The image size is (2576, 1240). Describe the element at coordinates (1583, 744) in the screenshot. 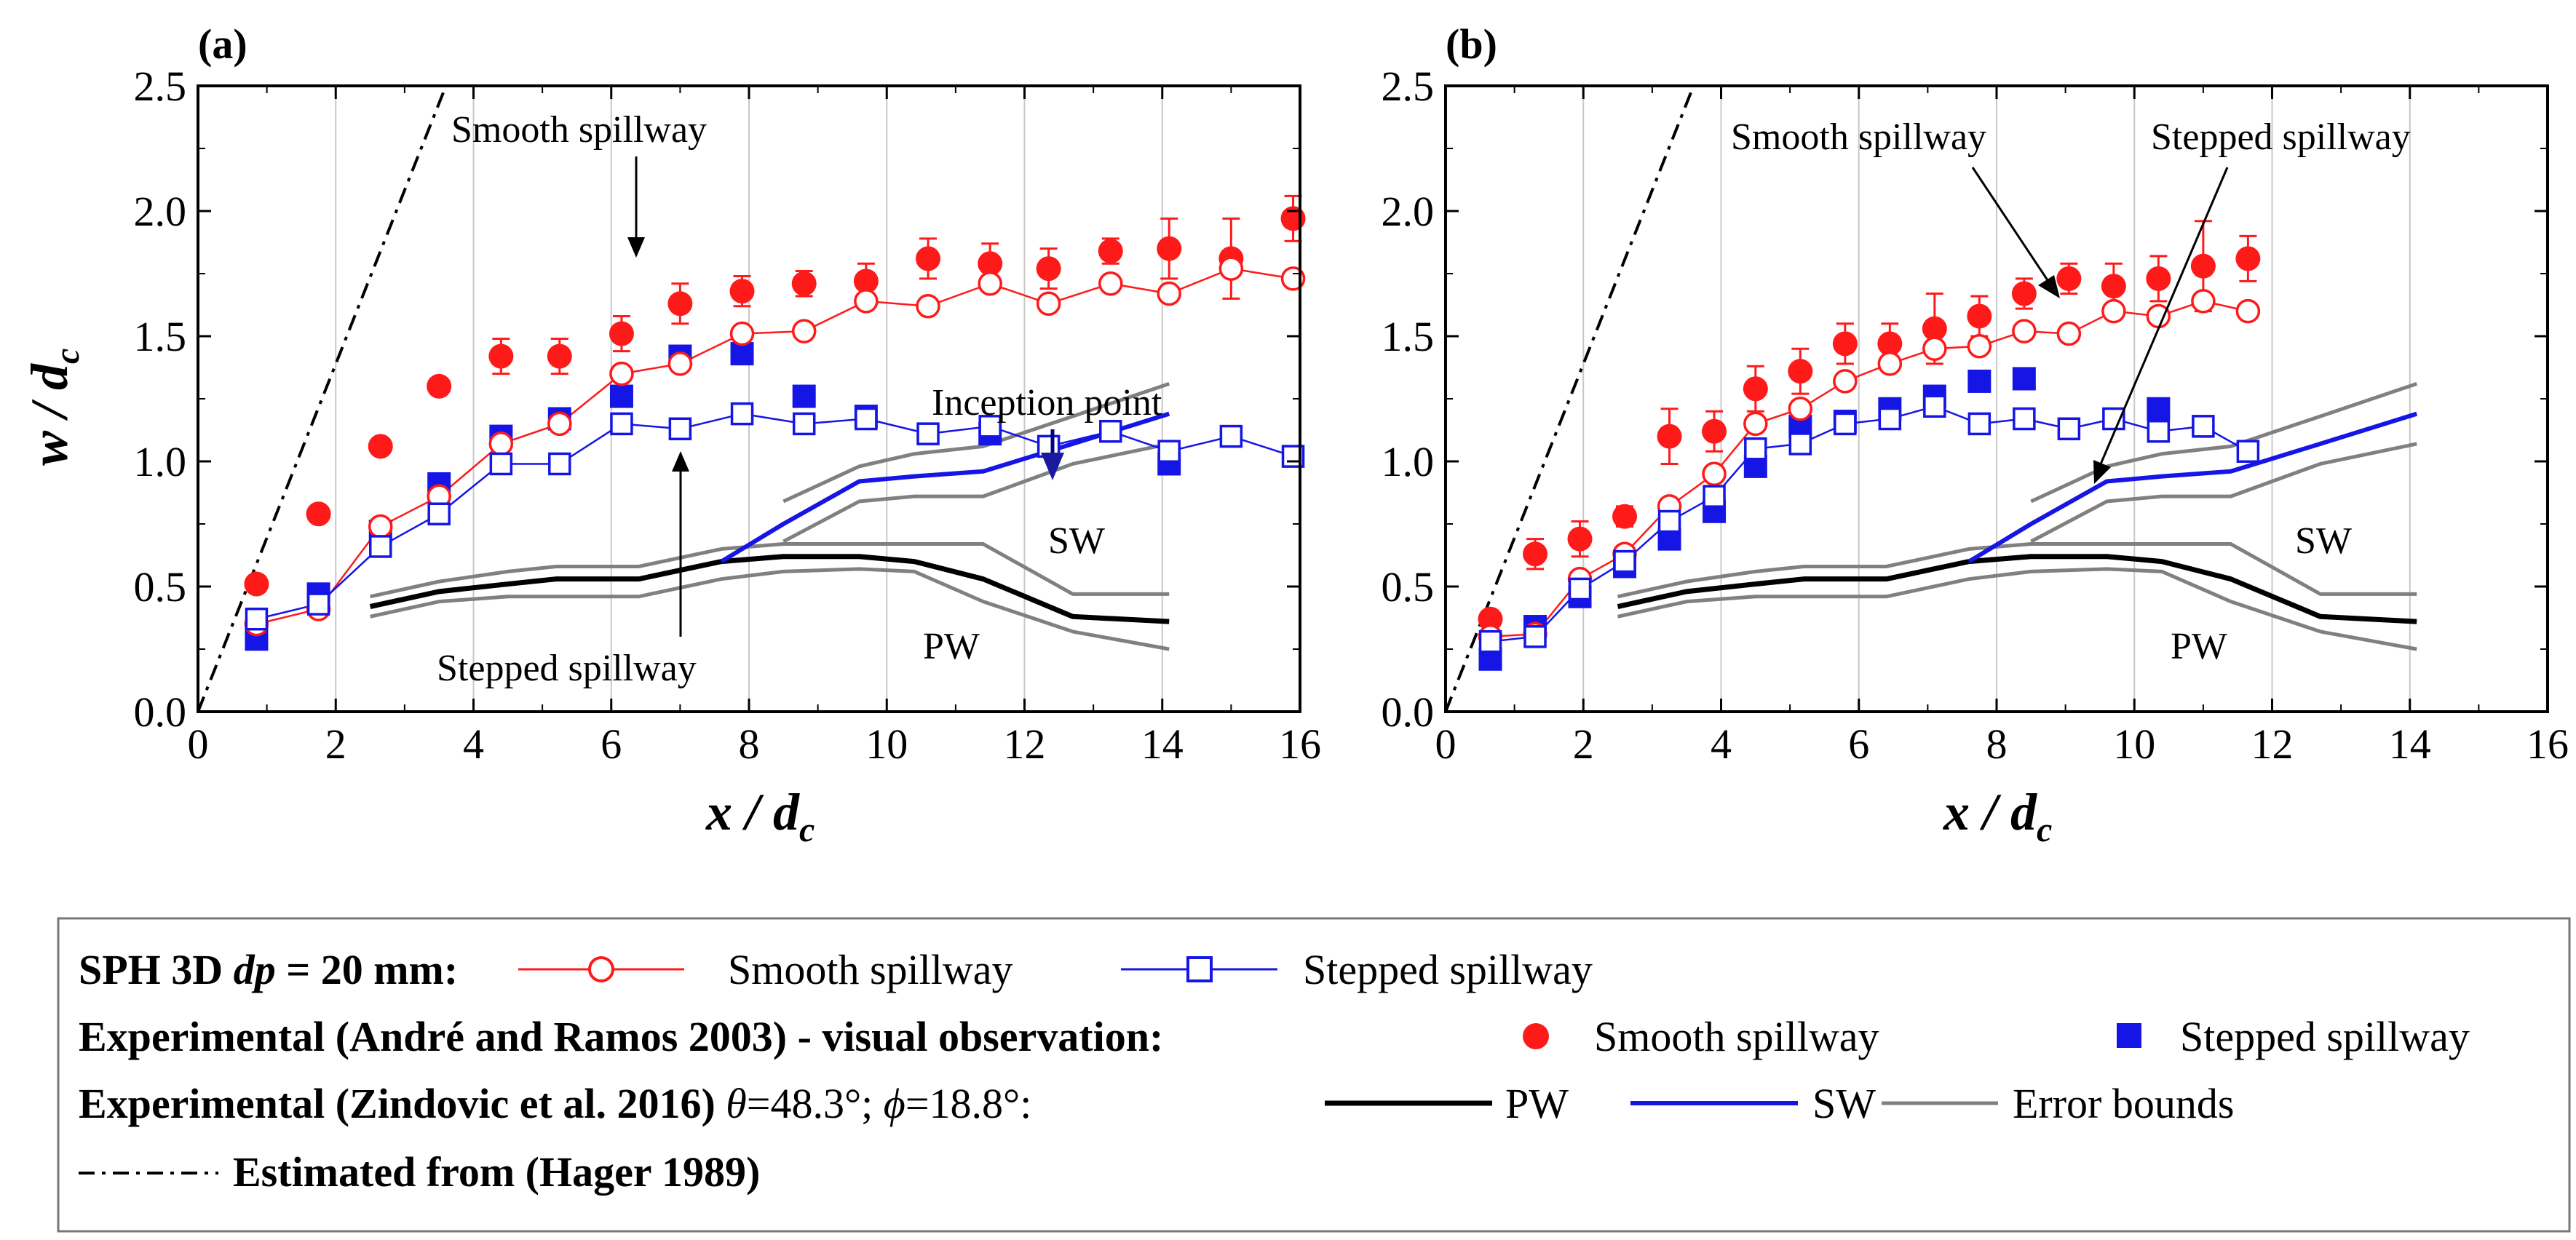

I see `panel-b-xtick-label: 2` at that location.